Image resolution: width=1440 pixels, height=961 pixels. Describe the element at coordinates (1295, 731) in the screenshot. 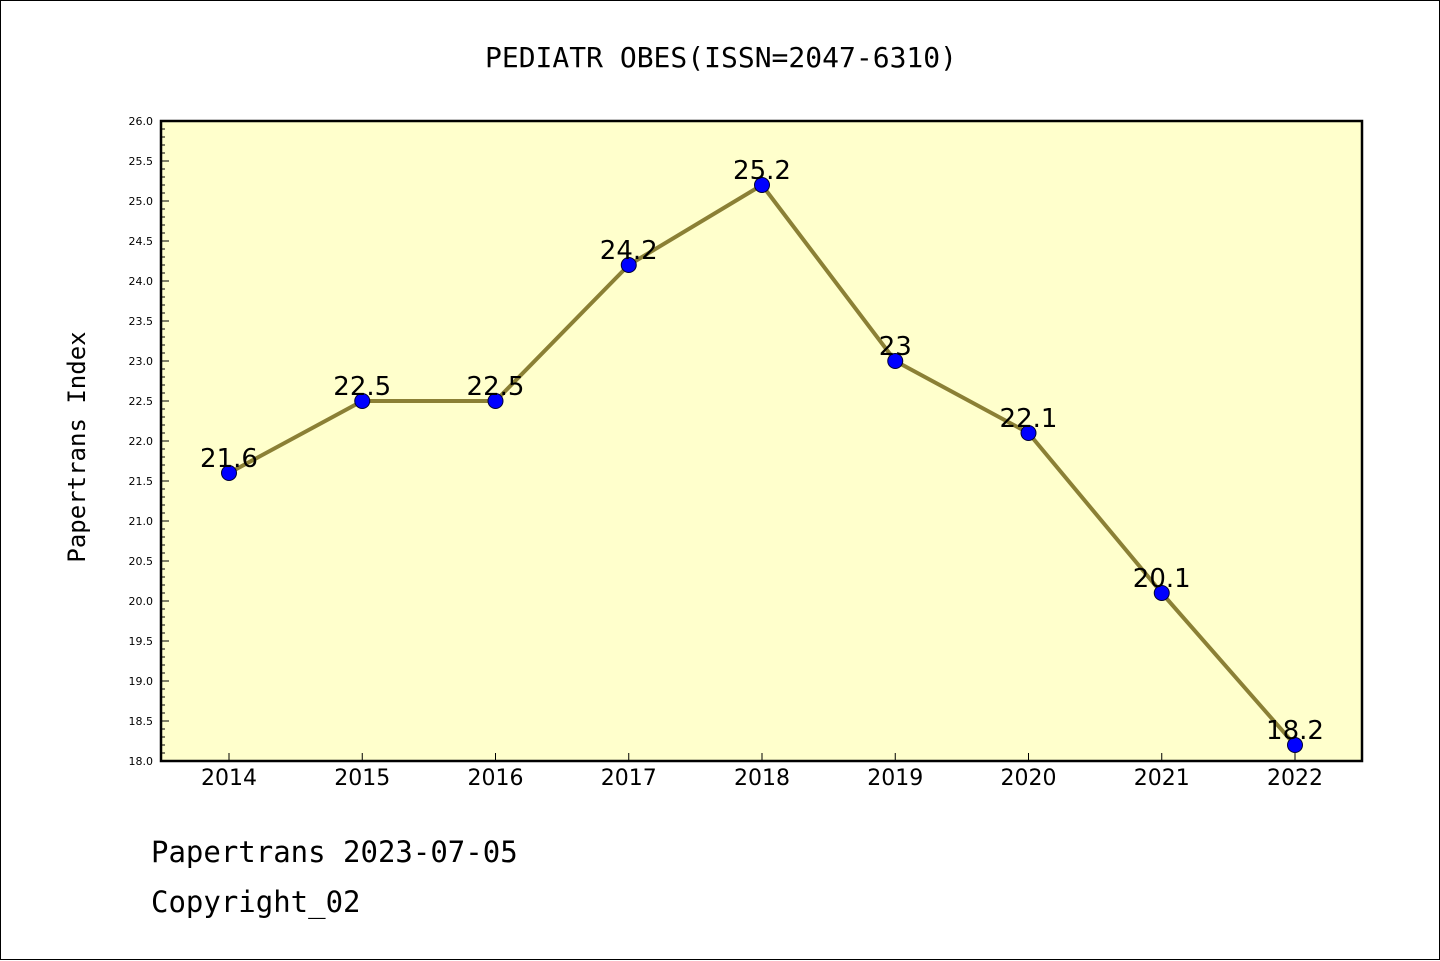

I see `data-label: 18.2` at that location.